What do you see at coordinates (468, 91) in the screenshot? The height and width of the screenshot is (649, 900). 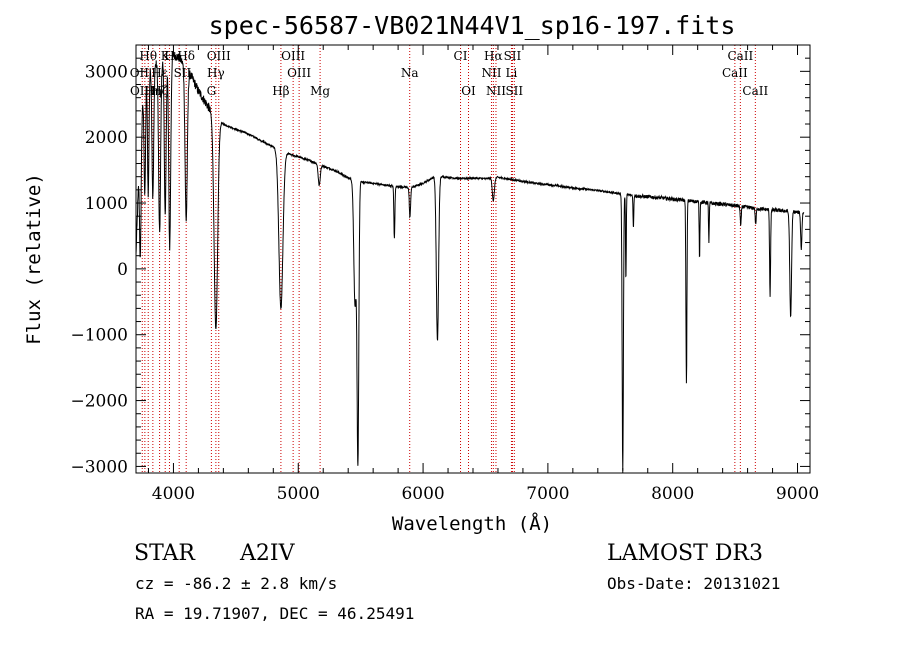 I see `line-marker-label: OI` at bounding box center [468, 91].